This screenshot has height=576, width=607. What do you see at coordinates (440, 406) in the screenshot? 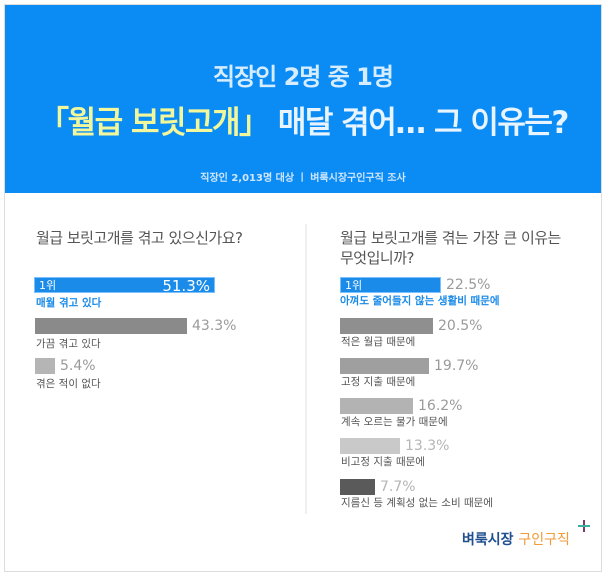
I see `bar-value: 16.2%` at bounding box center [440, 406].